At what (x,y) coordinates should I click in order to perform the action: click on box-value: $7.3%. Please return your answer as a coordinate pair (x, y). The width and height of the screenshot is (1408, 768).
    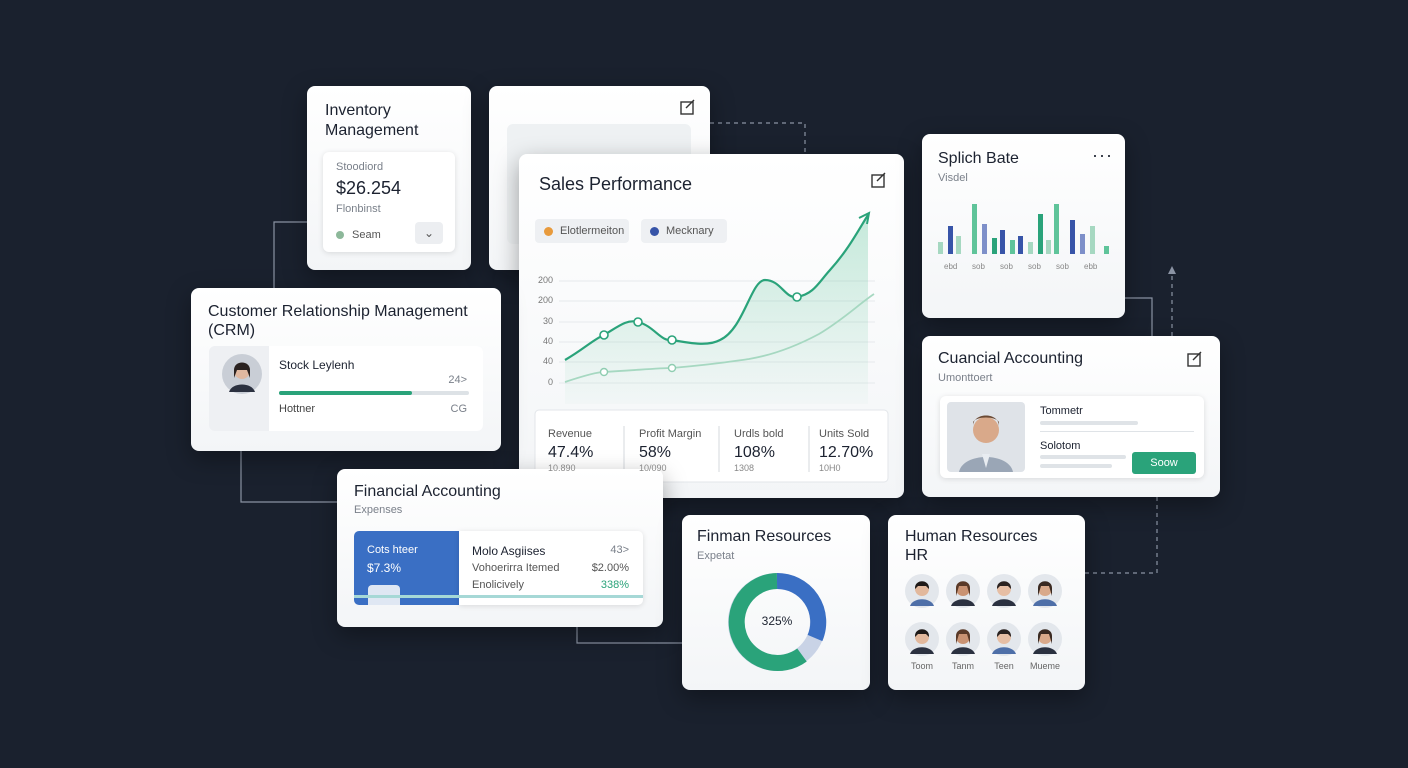
    Looking at the image, I should click on (384, 568).